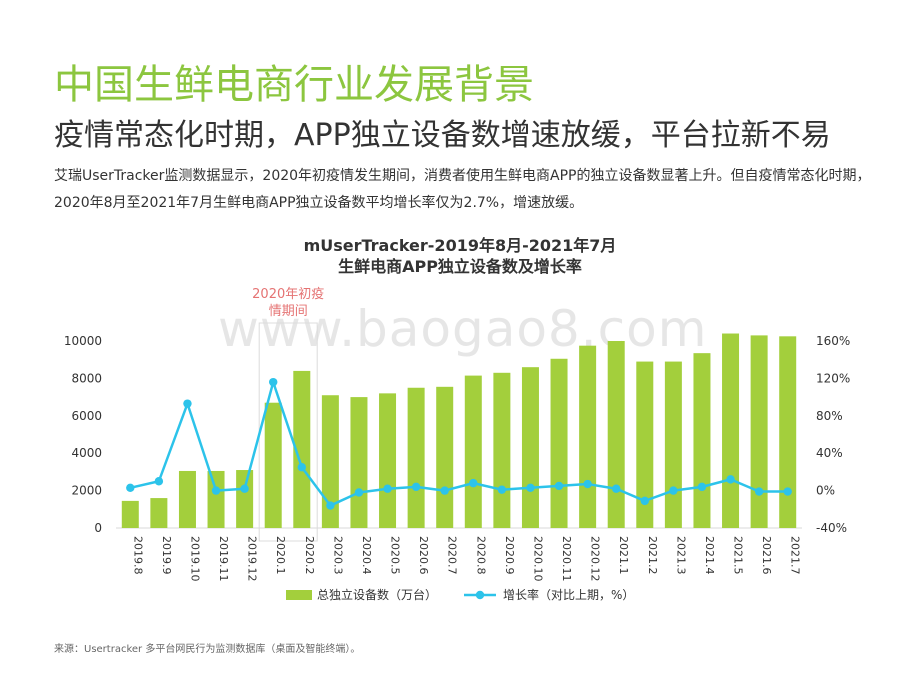 This screenshot has height=690, width=920. What do you see at coordinates (452, 555) in the screenshot?
I see `x-tick-label: 2020.7` at bounding box center [452, 555].